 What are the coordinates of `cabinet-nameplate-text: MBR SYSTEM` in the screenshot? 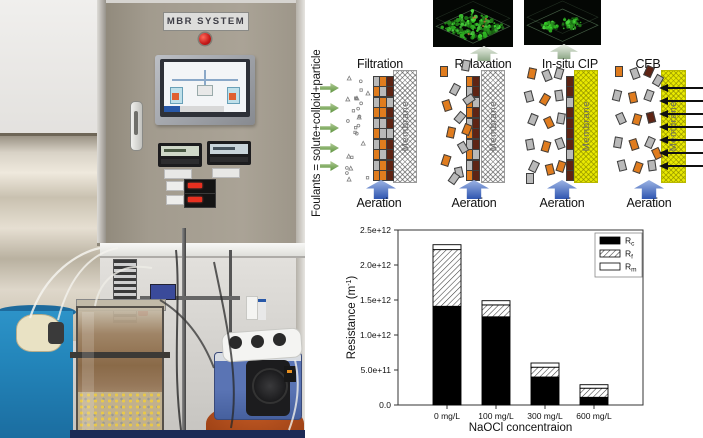 It's located at (206, 21).